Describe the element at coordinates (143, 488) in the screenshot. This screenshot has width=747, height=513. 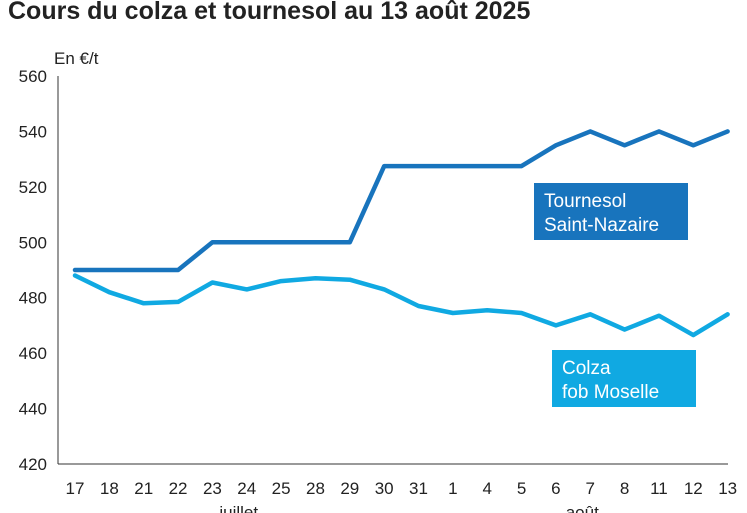
I see `x-tick-label: 21` at that location.